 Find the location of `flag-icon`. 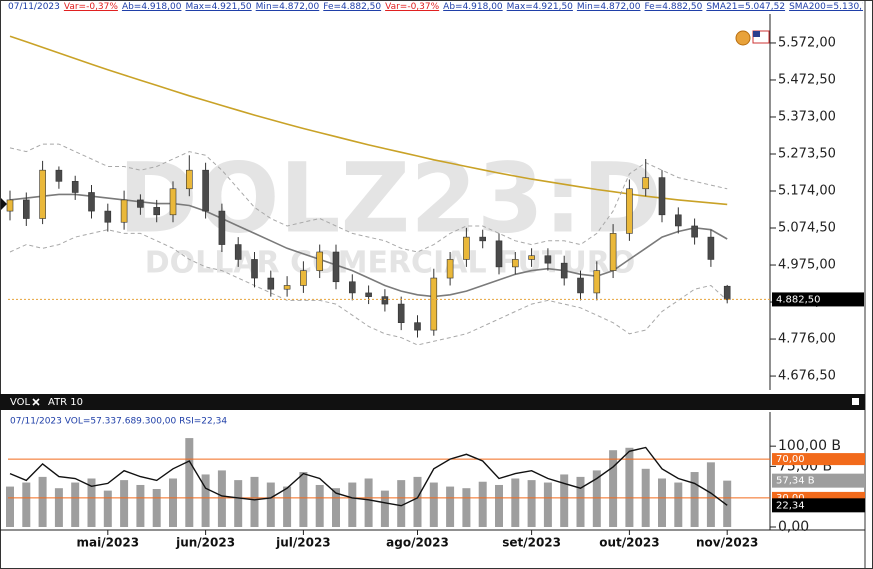

flag-icon is located at coordinates (756, 34).